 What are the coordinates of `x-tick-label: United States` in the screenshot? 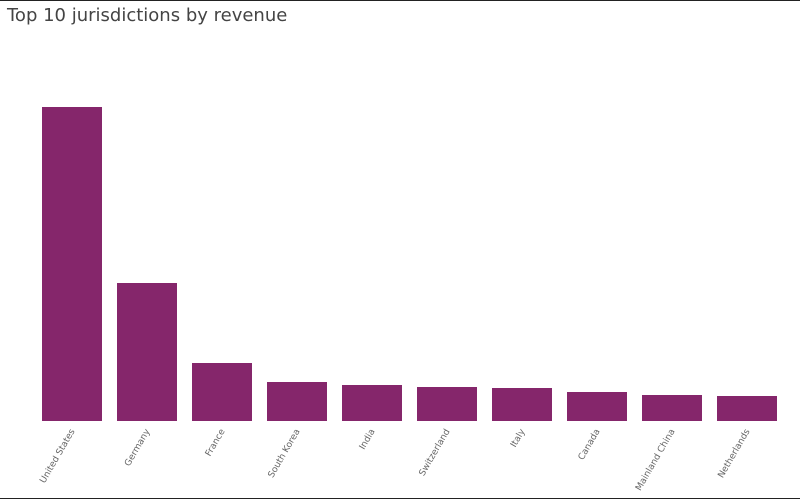 It's located at (57, 456).